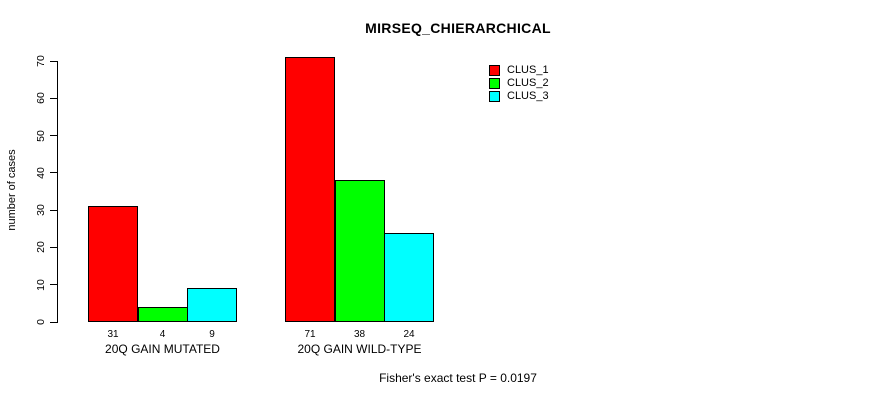  Describe the element at coordinates (409, 277) in the screenshot. I see `bar-clus_3-group1` at that location.